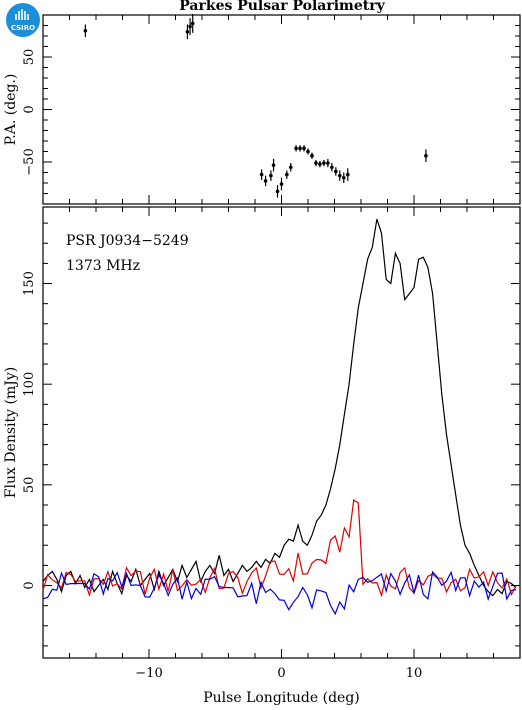 This screenshot has height=710, width=522. What do you see at coordinates (29, 283) in the screenshot?
I see `y-tick-label: 150` at bounding box center [29, 283].